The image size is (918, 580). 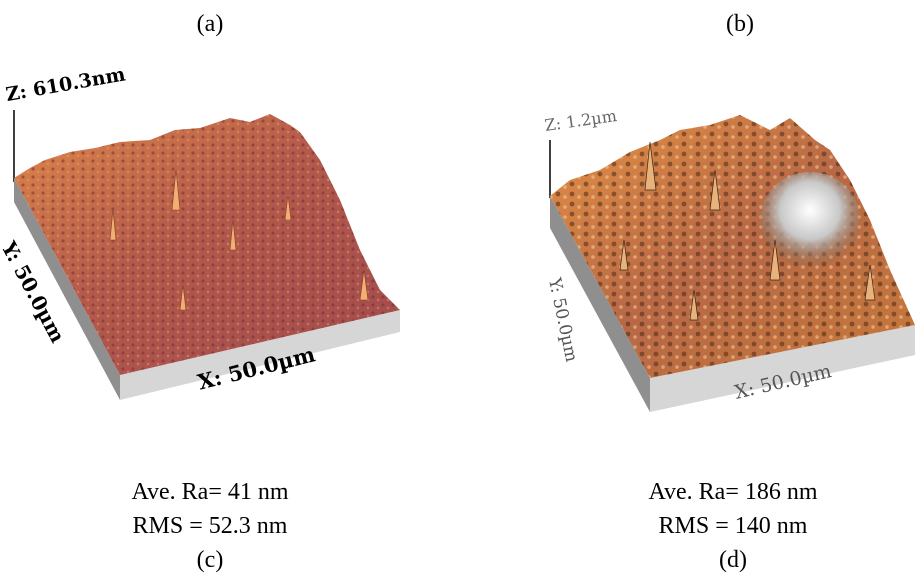 What do you see at coordinates (210, 492) in the screenshot?
I see `roughness-ra-a: Ave. Ra= 41 nm` at bounding box center [210, 492].